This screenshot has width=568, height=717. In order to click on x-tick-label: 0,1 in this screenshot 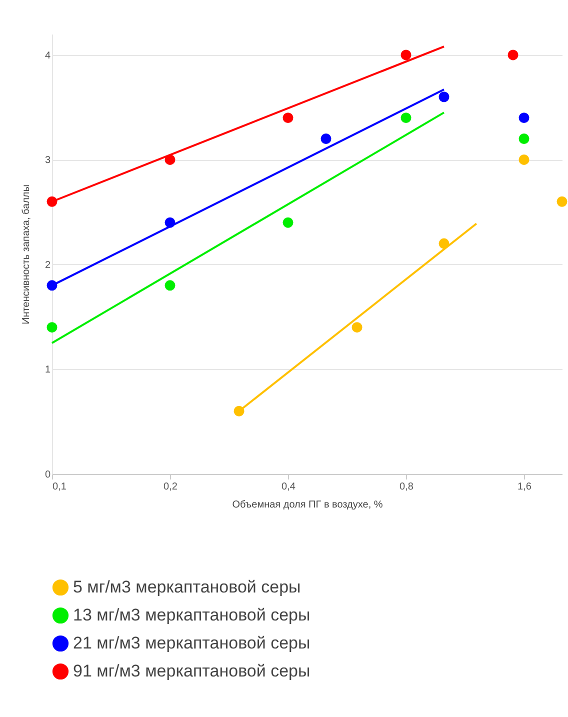, I will do `click(59, 487)`.